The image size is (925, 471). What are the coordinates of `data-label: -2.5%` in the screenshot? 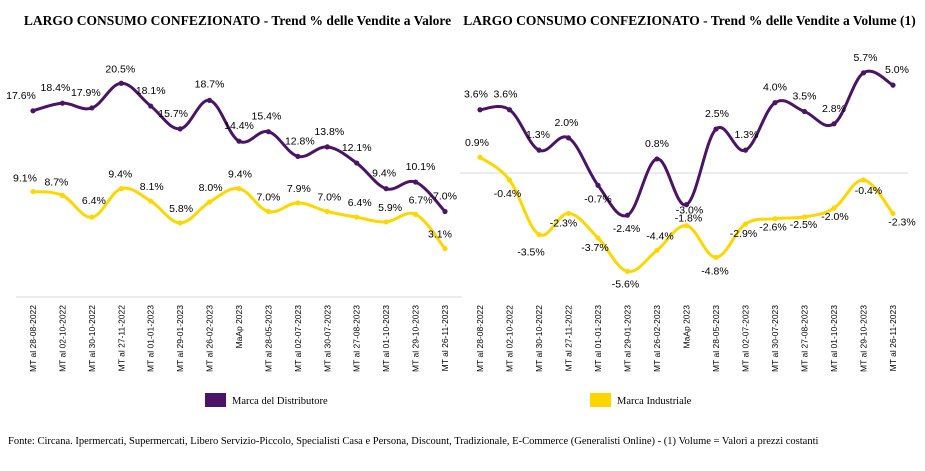 It's located at (803, 225).